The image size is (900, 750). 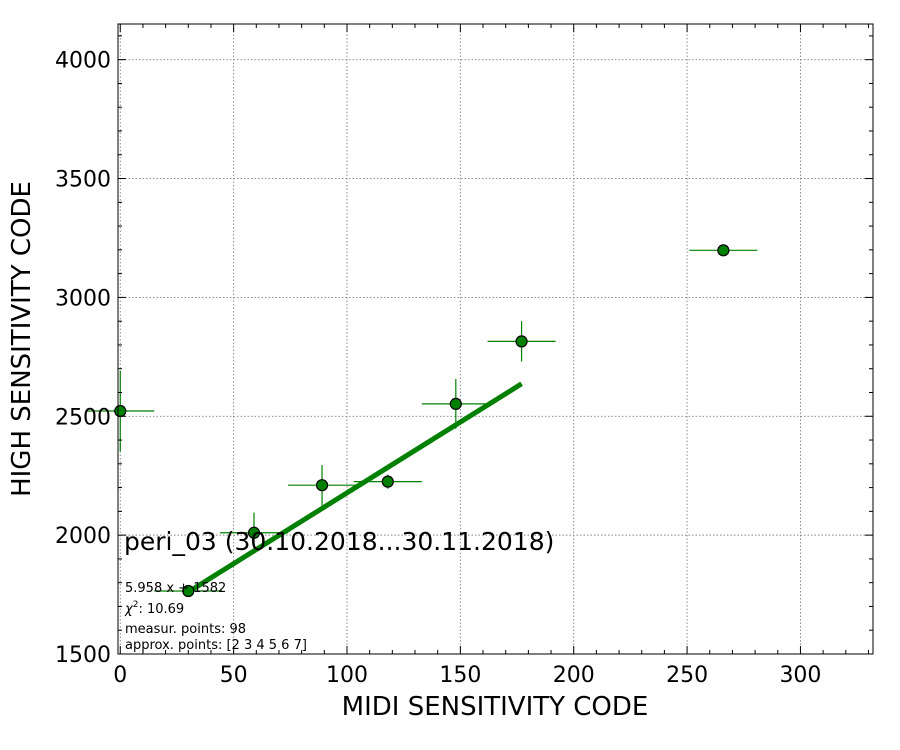 What do you see at coordinates (460, 675) in the screenshot?
I see `x-tick-label: 150` at bounding box center [460, 675].